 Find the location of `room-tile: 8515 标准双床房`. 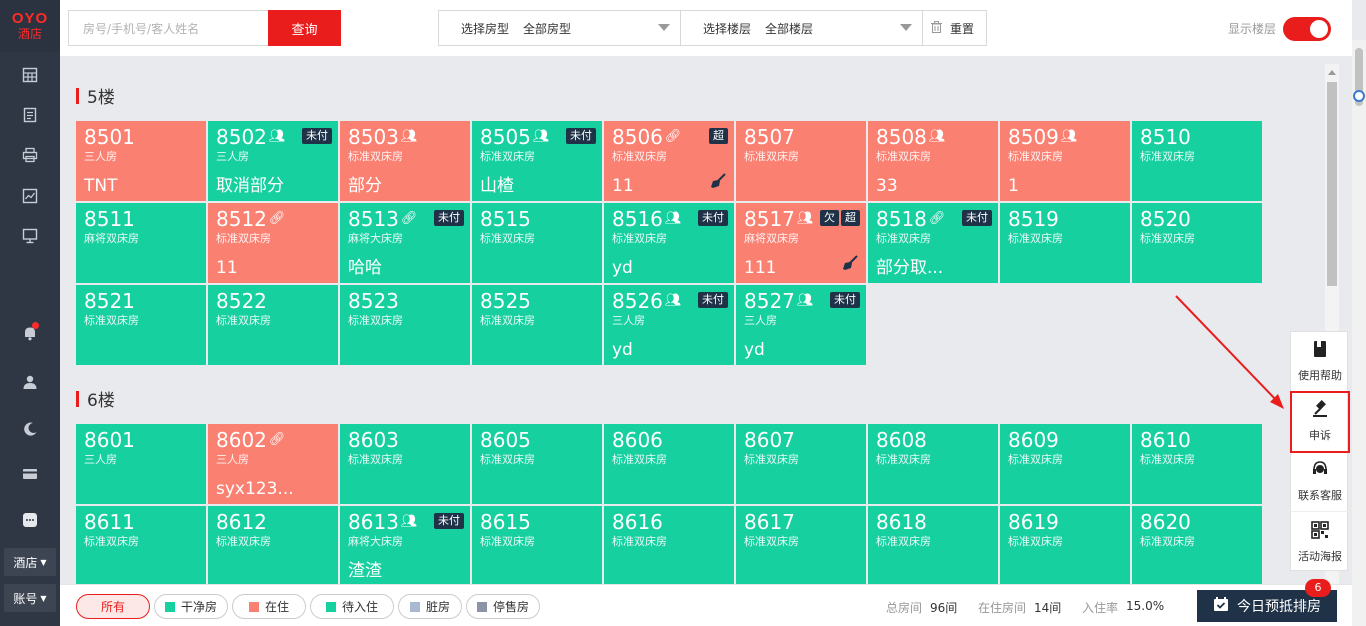

room-tile: 8515 标准双床房 is located at coordinates (537, 243).